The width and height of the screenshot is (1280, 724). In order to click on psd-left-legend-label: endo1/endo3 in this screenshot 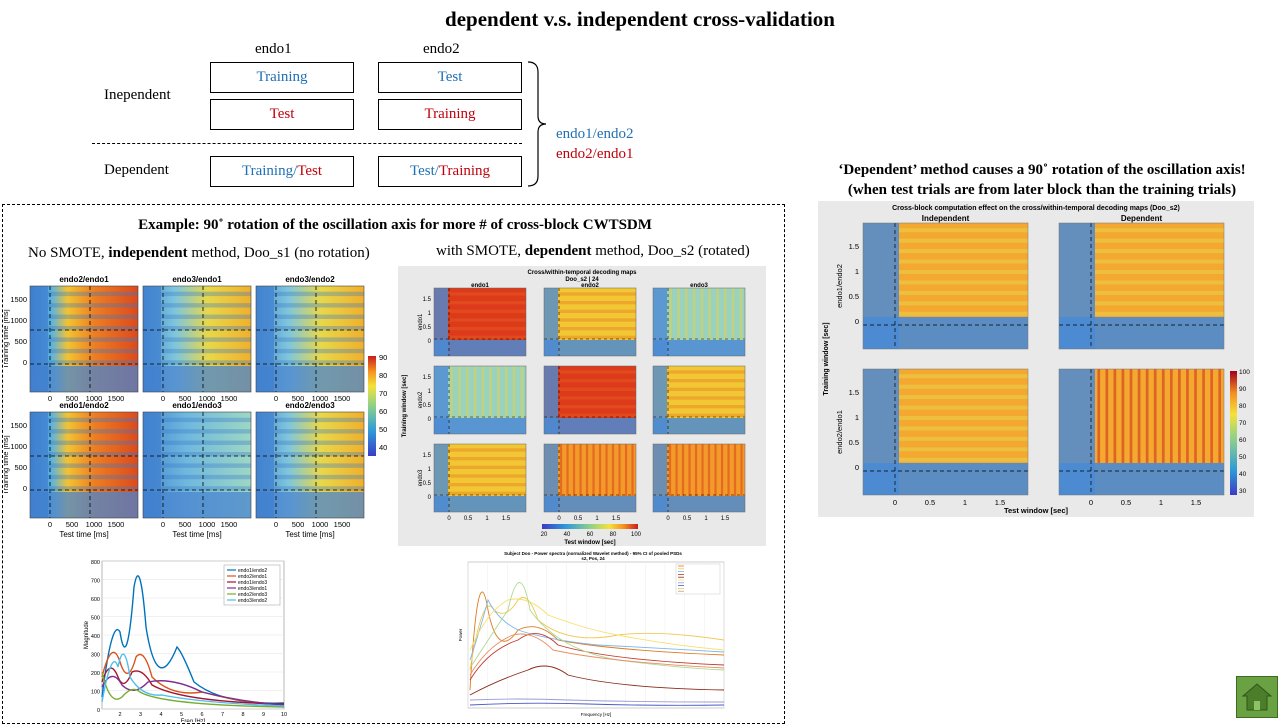, I will do `click(252, 583)`.